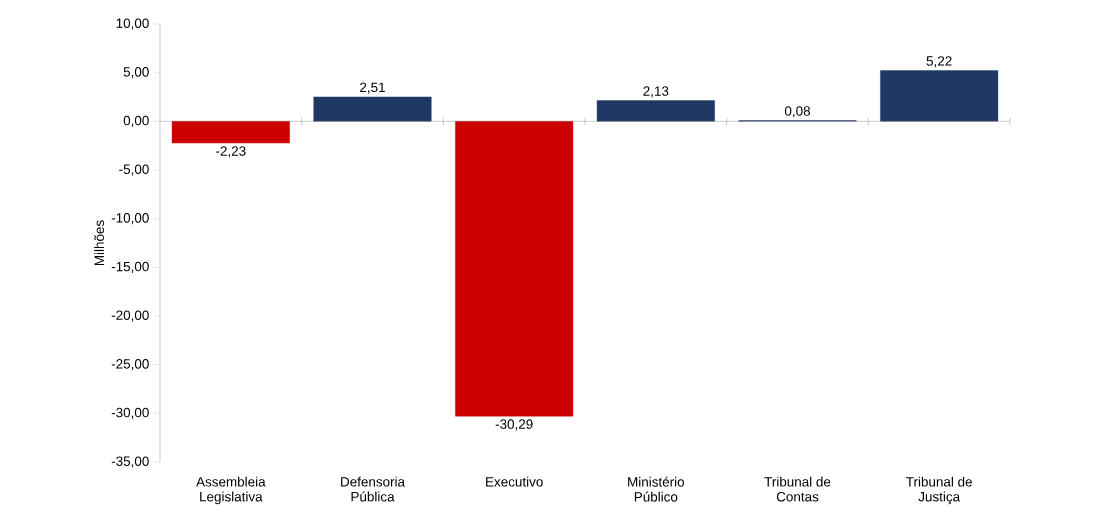 This screenshot has width=1102, height=525. I want to click on y-tick-label: -30,00, so click(130, 413).